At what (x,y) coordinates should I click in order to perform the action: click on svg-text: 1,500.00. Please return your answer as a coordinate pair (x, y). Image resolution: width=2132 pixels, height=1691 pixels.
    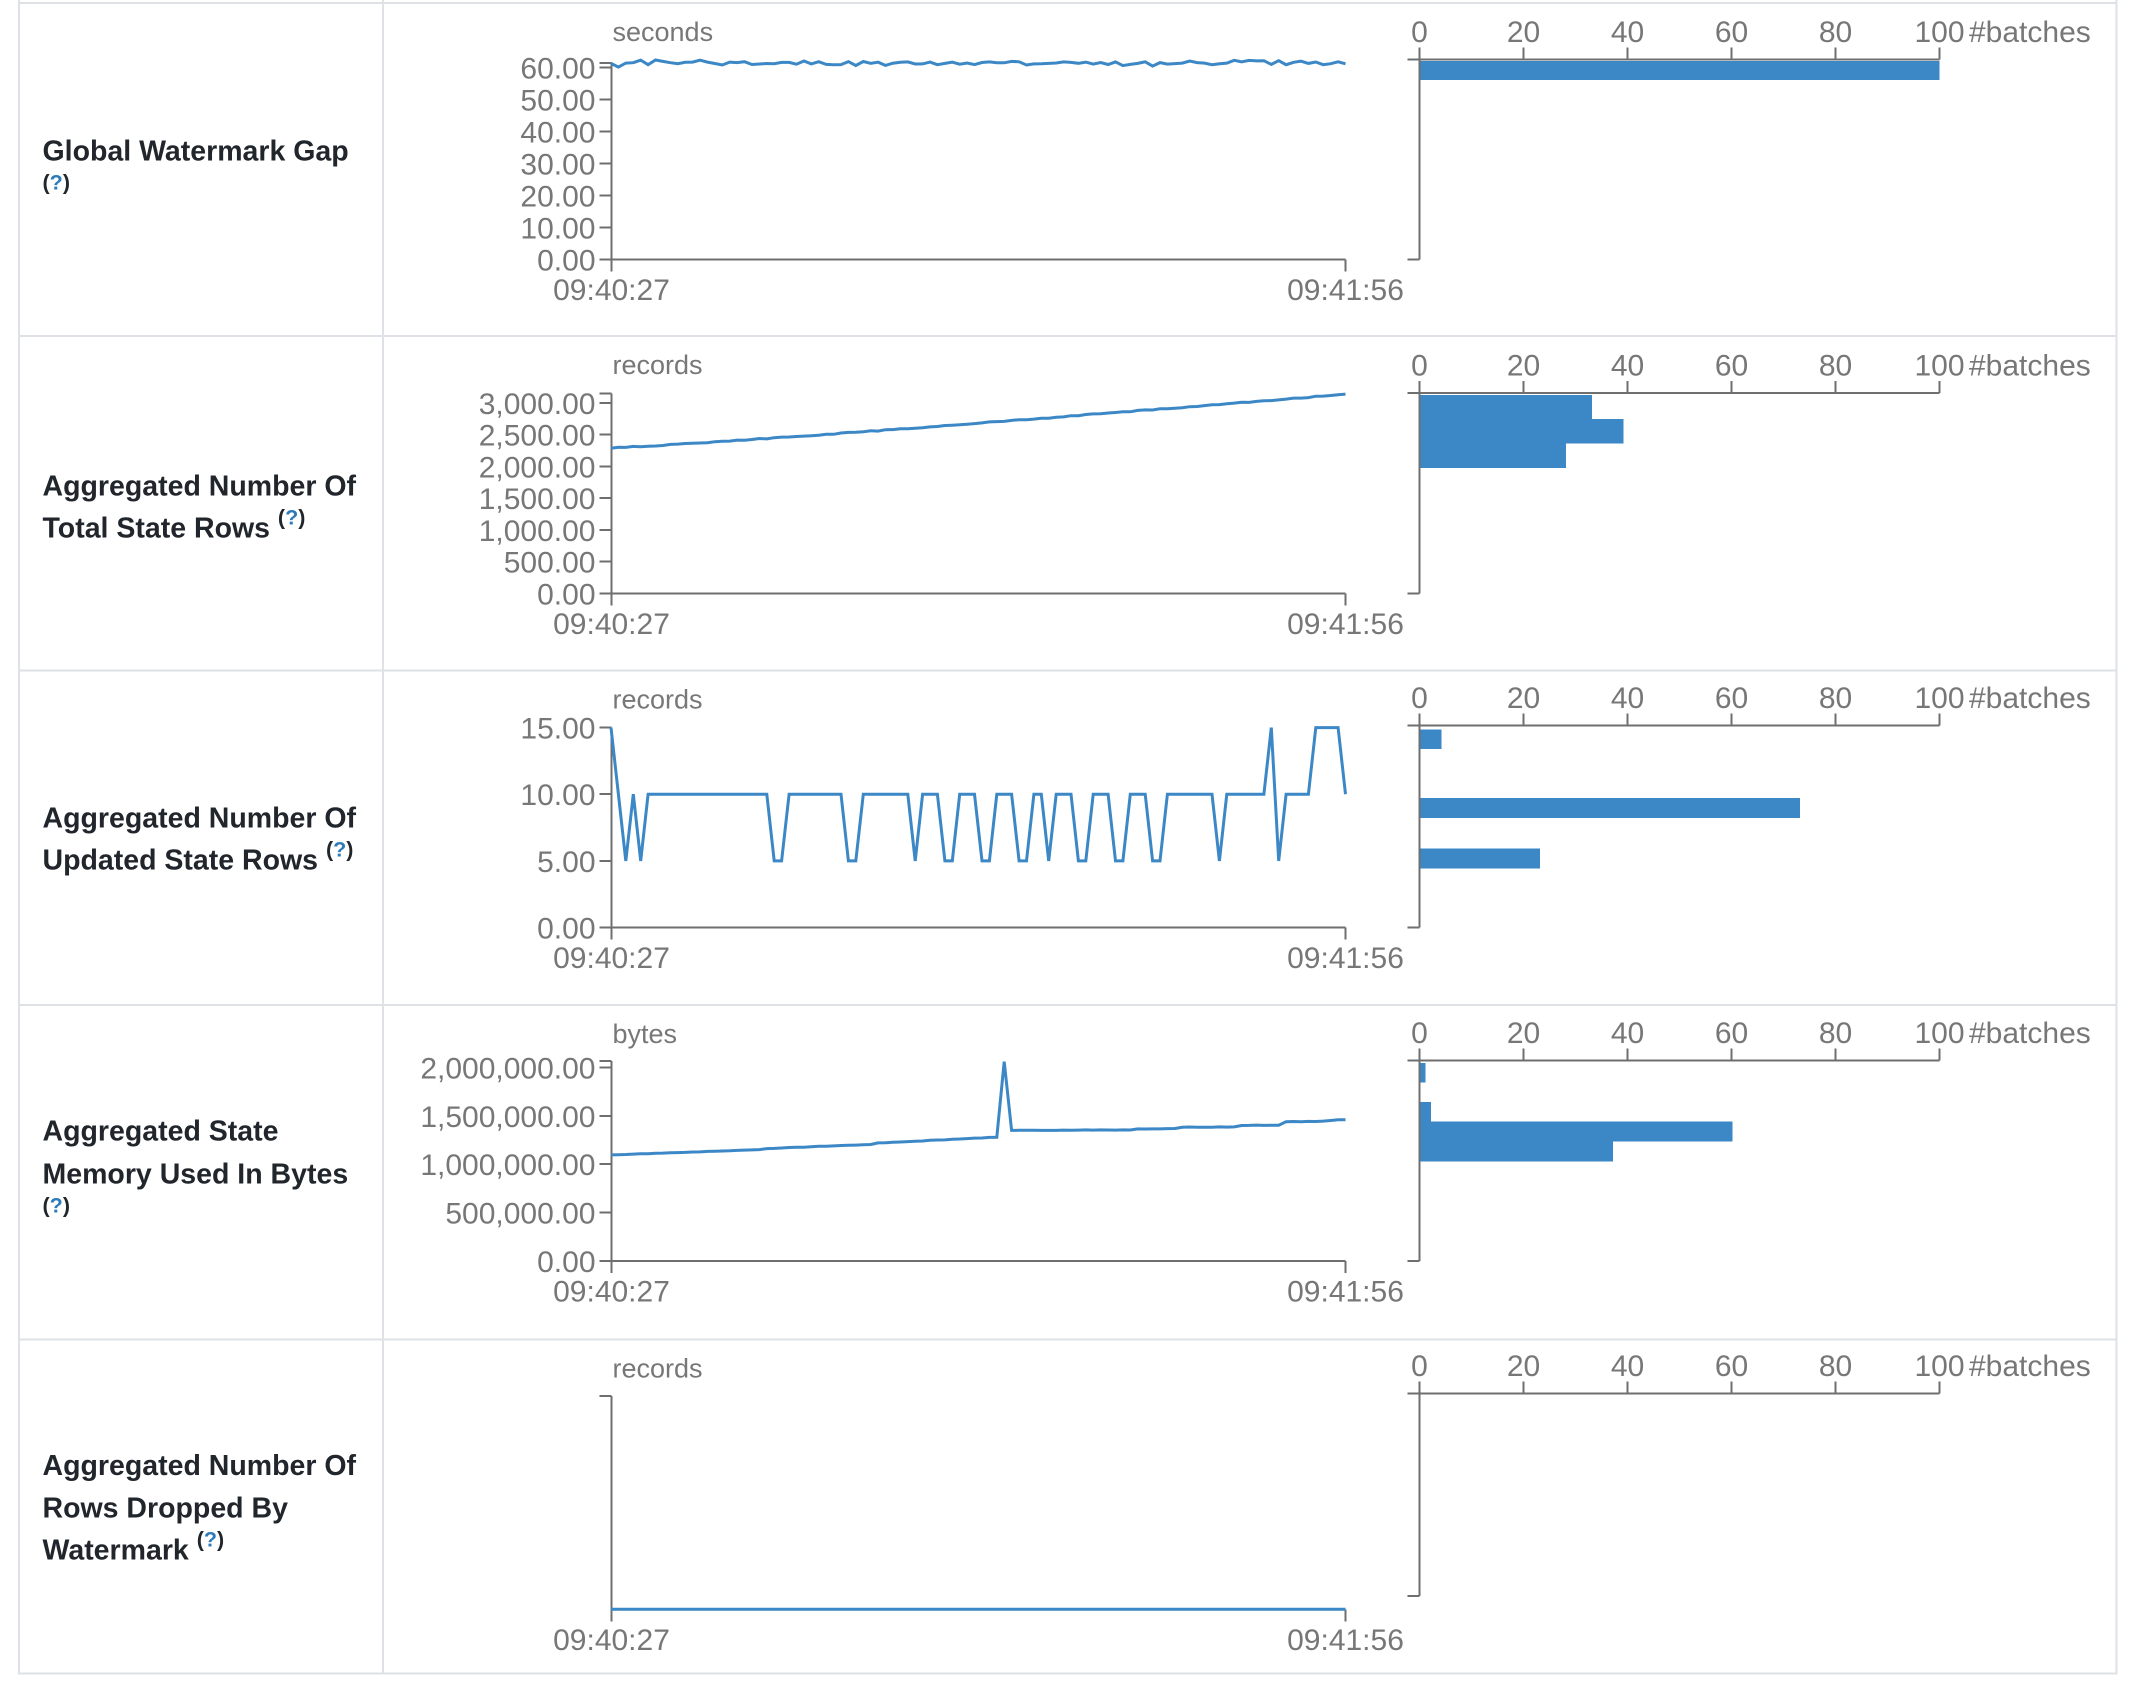
    Looking at the image, I should click on (537, 499).